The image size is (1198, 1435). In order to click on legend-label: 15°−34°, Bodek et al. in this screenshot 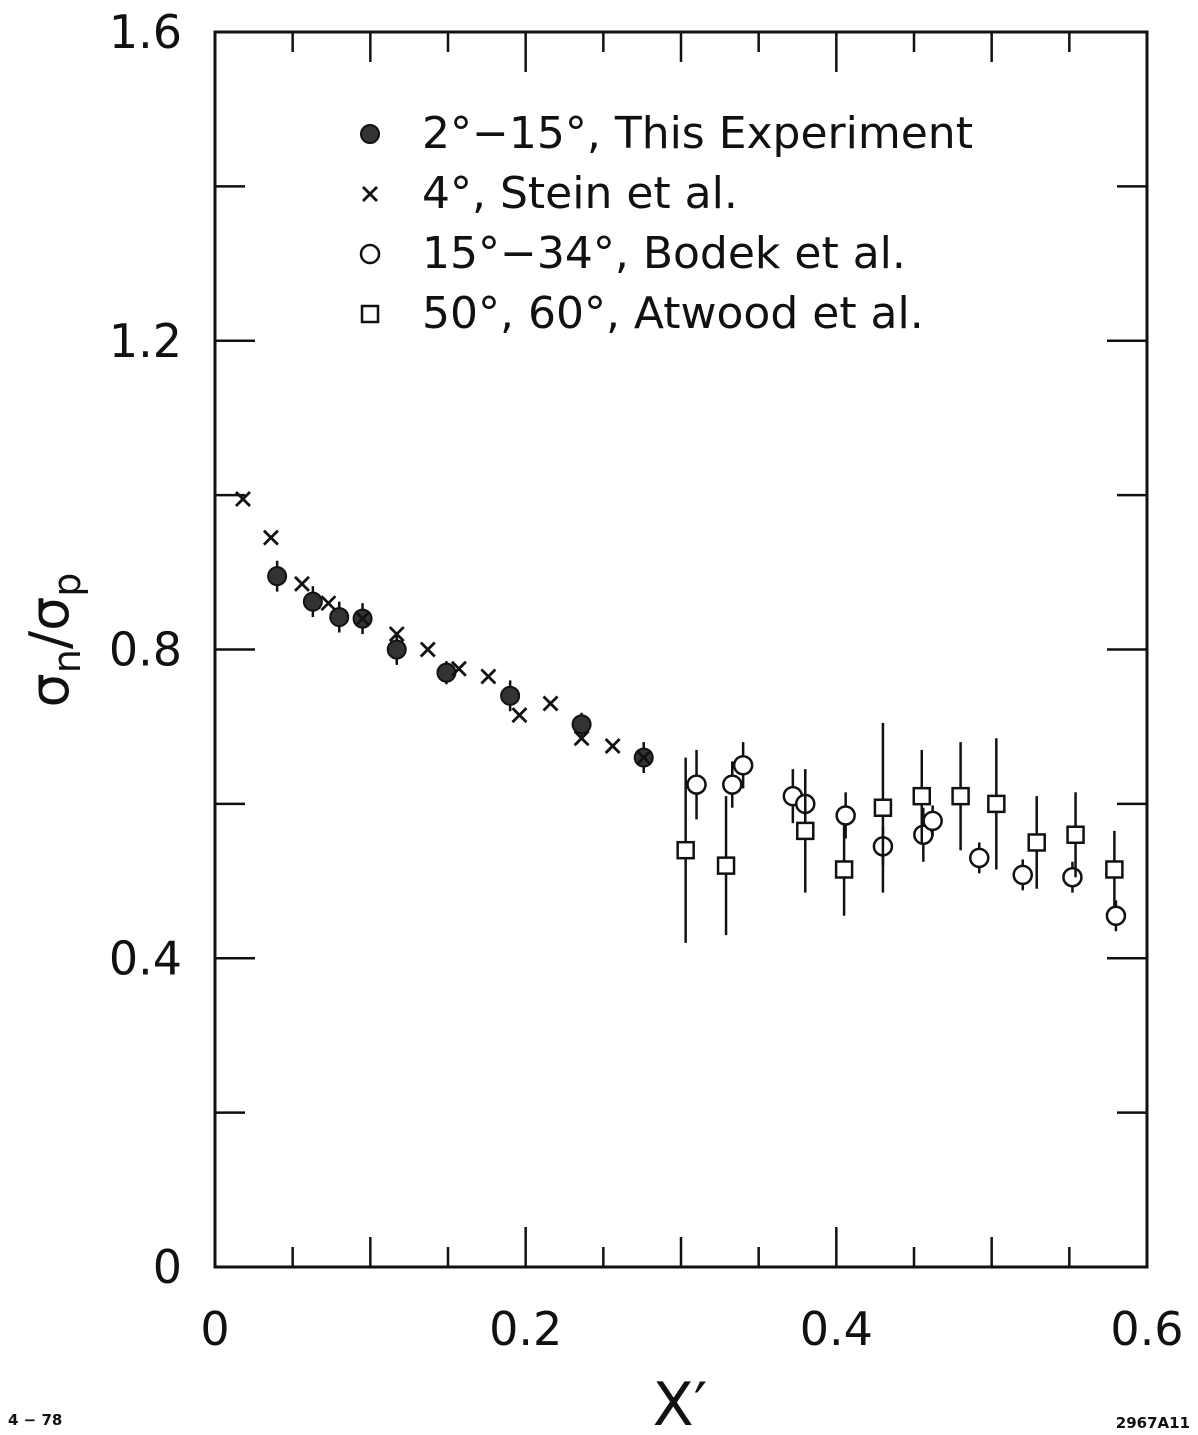, I will do `click(664, 253)`.